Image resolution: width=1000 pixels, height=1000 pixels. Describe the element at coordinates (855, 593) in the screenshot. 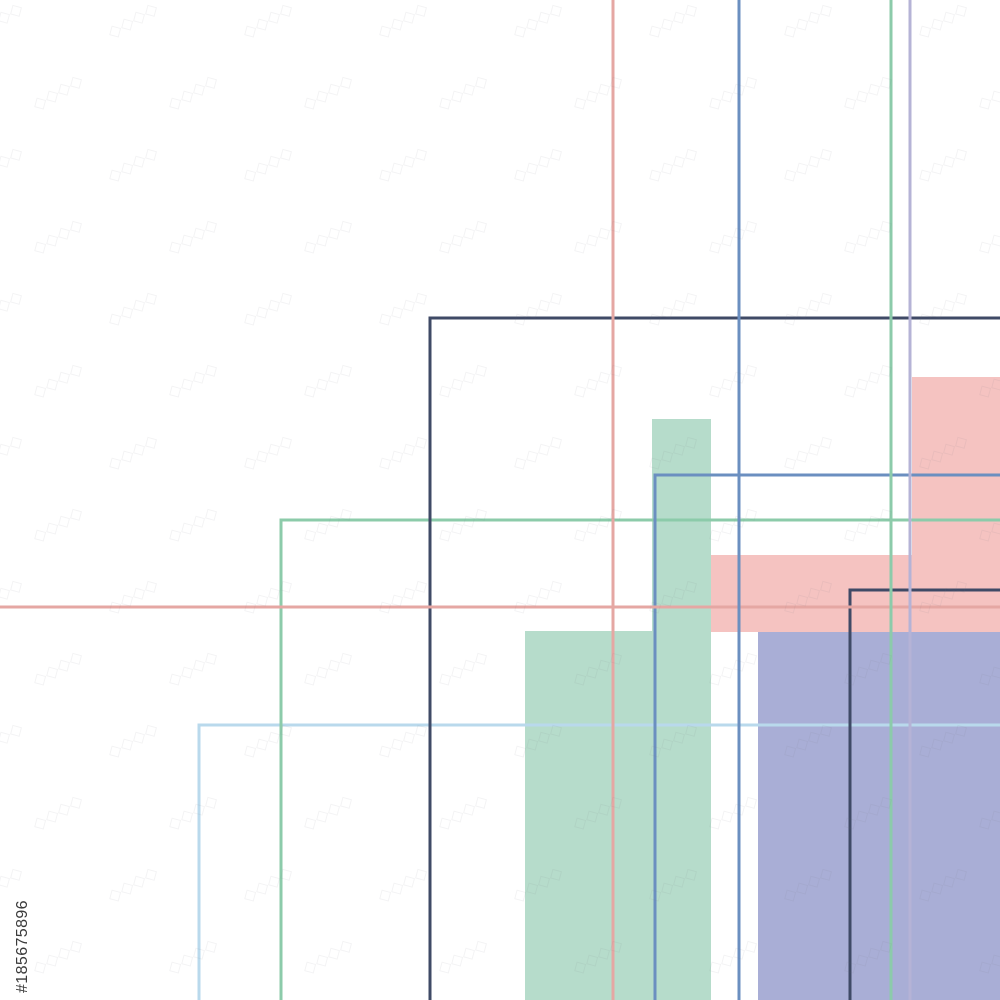

I see `pink-block-band` at that location.